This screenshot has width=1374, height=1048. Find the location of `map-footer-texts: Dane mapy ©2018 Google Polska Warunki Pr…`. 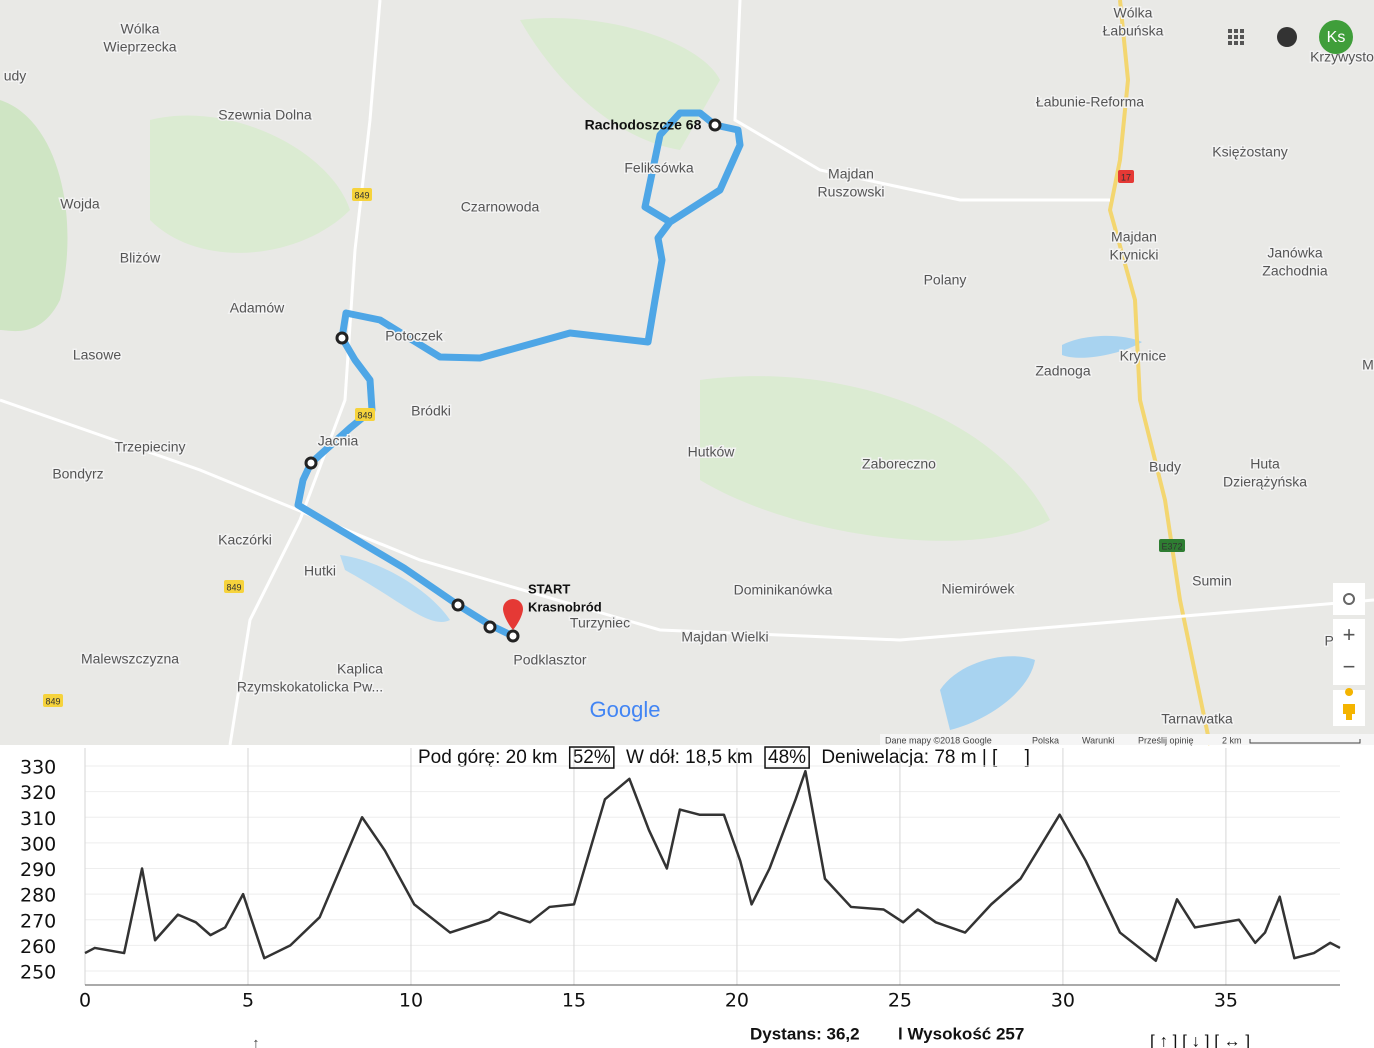

map-footer-texts: Dane mapy ©2018 Google Polska Warunki Pr… is located at coordinates (1063, 740).